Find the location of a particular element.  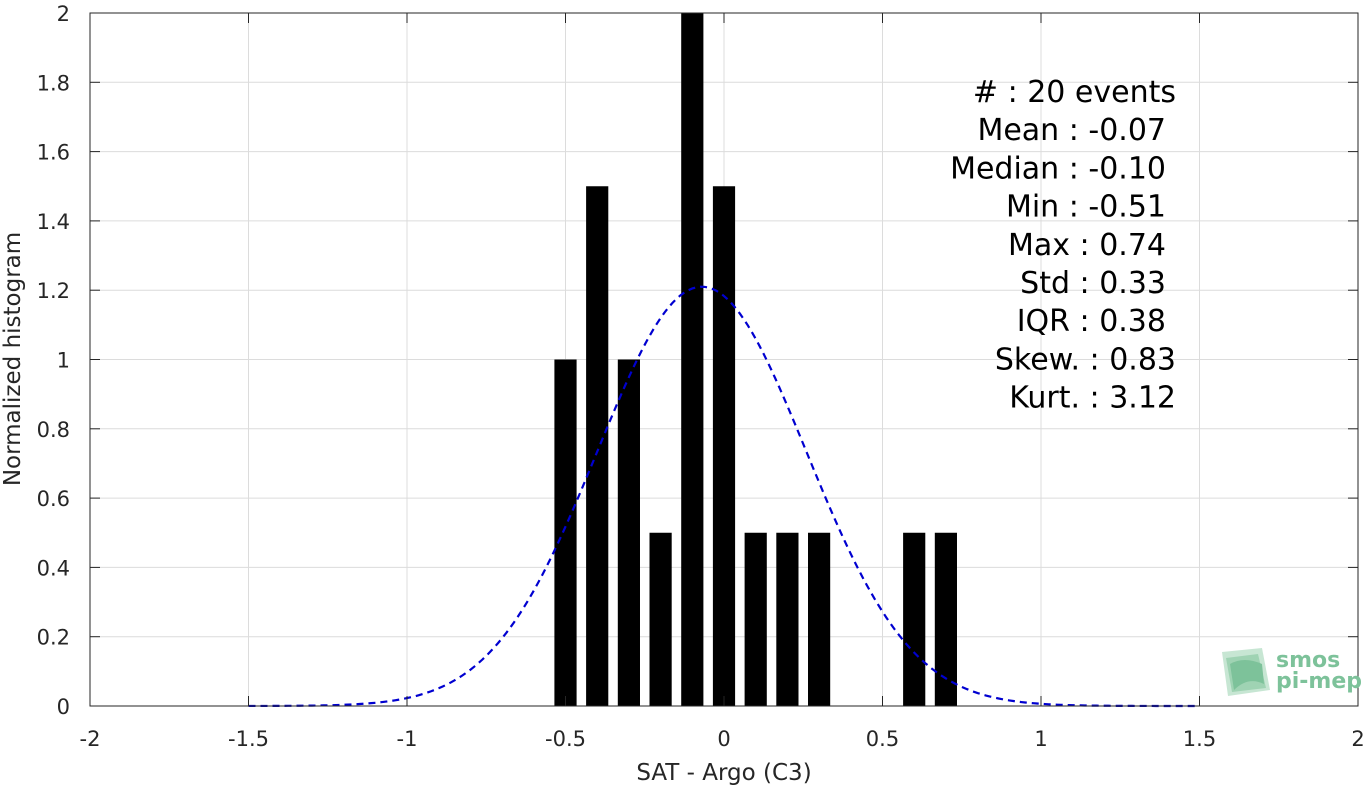

y-tick-label-8: 1.6 is located at coordinates (53, 153).